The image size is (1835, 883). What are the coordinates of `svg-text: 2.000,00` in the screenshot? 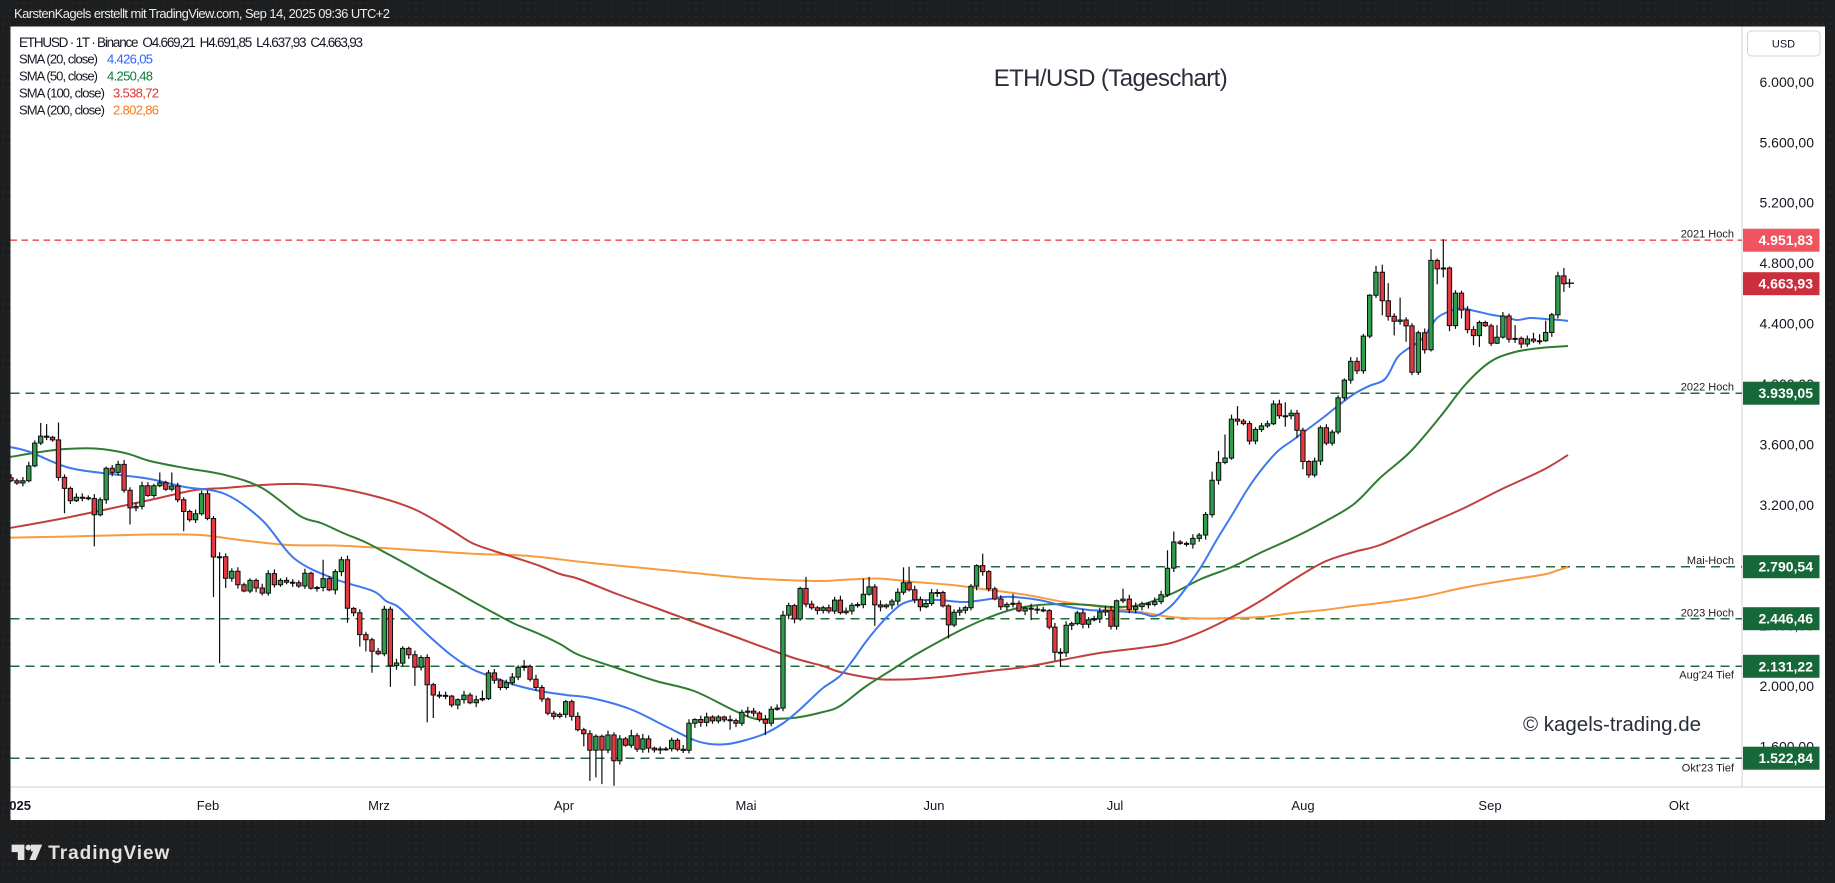 It's located at (1787, 686).